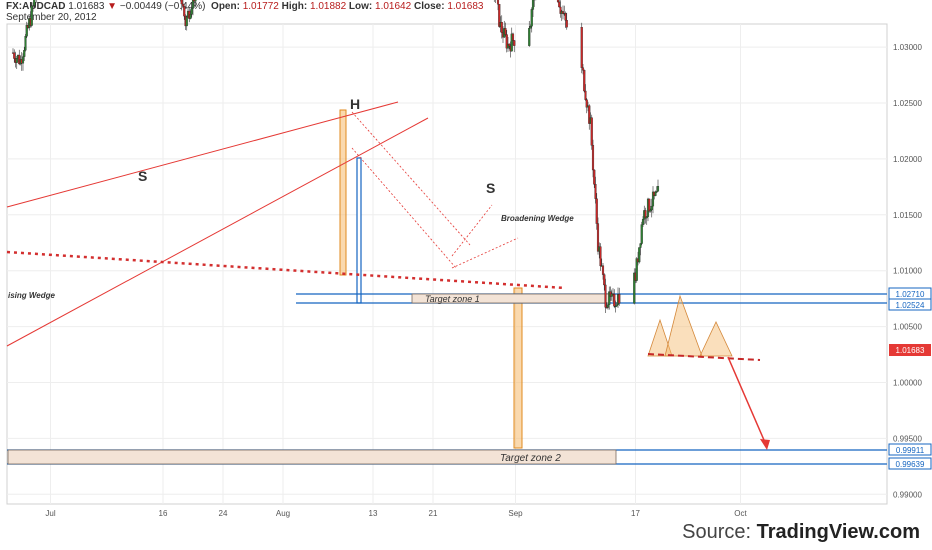  I want to click on open-value: 1.01772, so click(260, 6).